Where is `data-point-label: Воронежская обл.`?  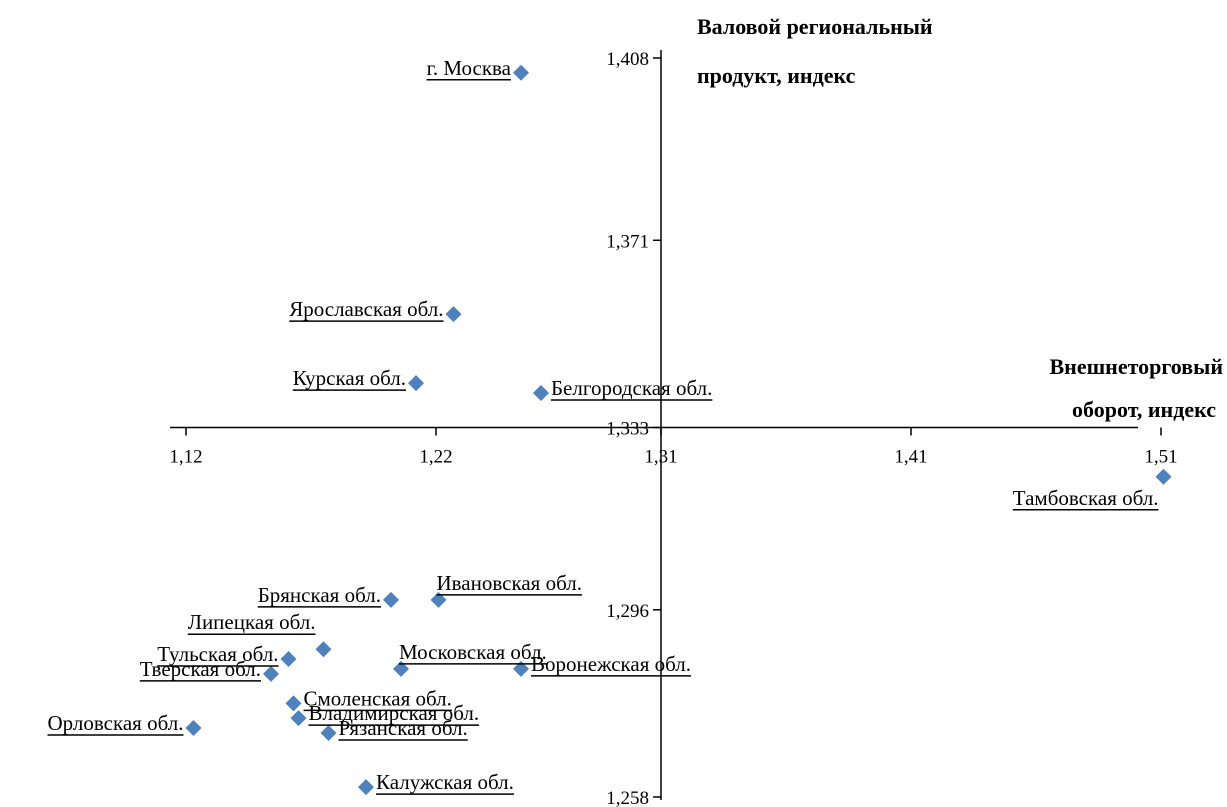 data-point-label: Воронежская обл. is located at coordinates (611, 664).